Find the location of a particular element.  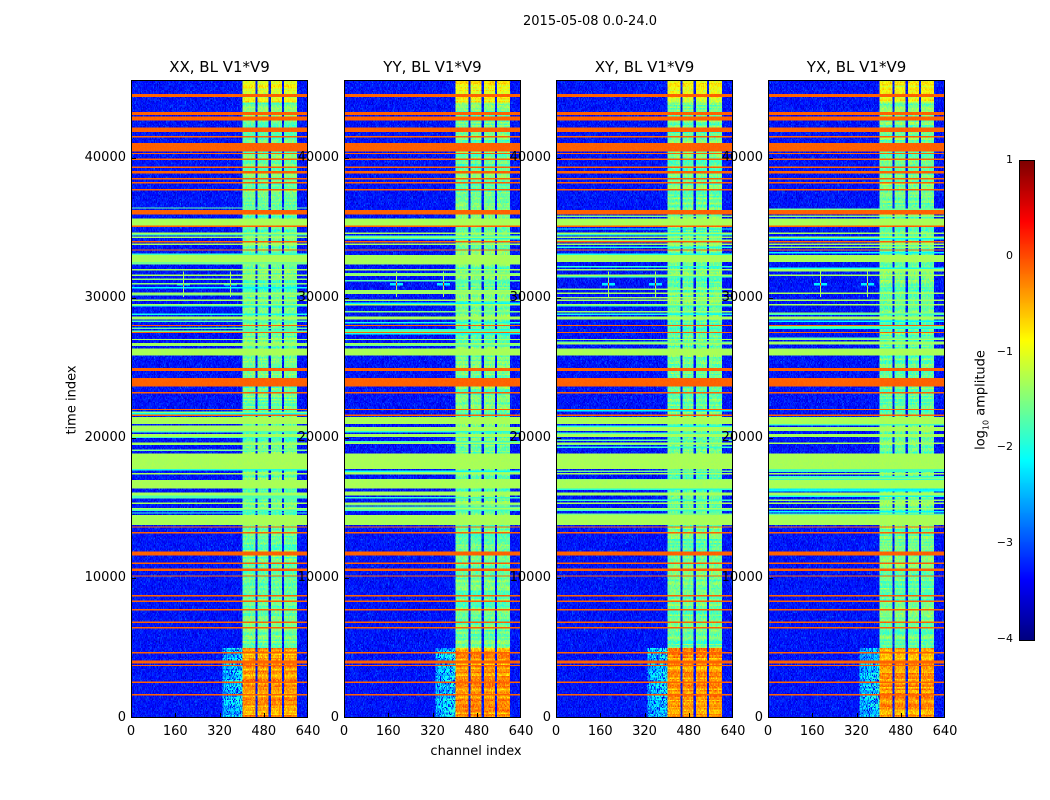

panel-title: XX, BL V1*V9 is located at coordinates (219, 67).